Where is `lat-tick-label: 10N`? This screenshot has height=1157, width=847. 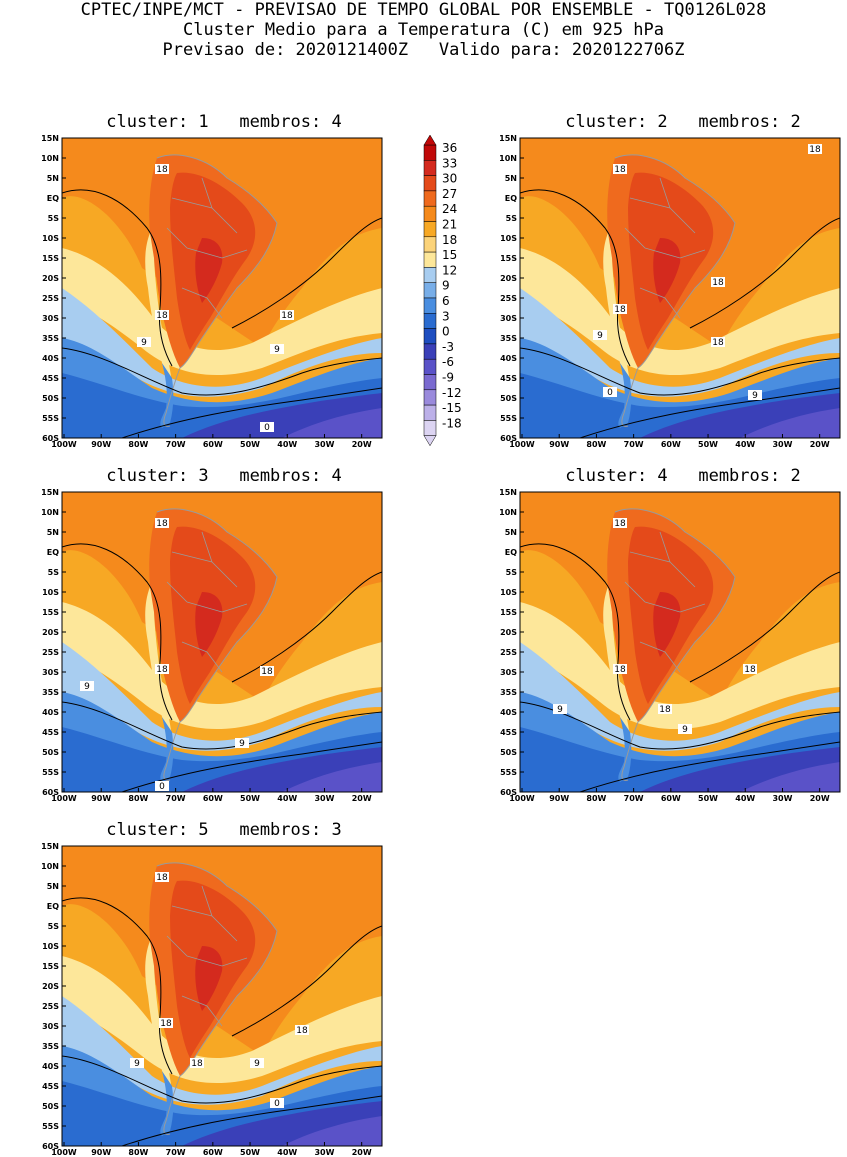
lat-tick-label: 10N is located at coordinates (508, 158).